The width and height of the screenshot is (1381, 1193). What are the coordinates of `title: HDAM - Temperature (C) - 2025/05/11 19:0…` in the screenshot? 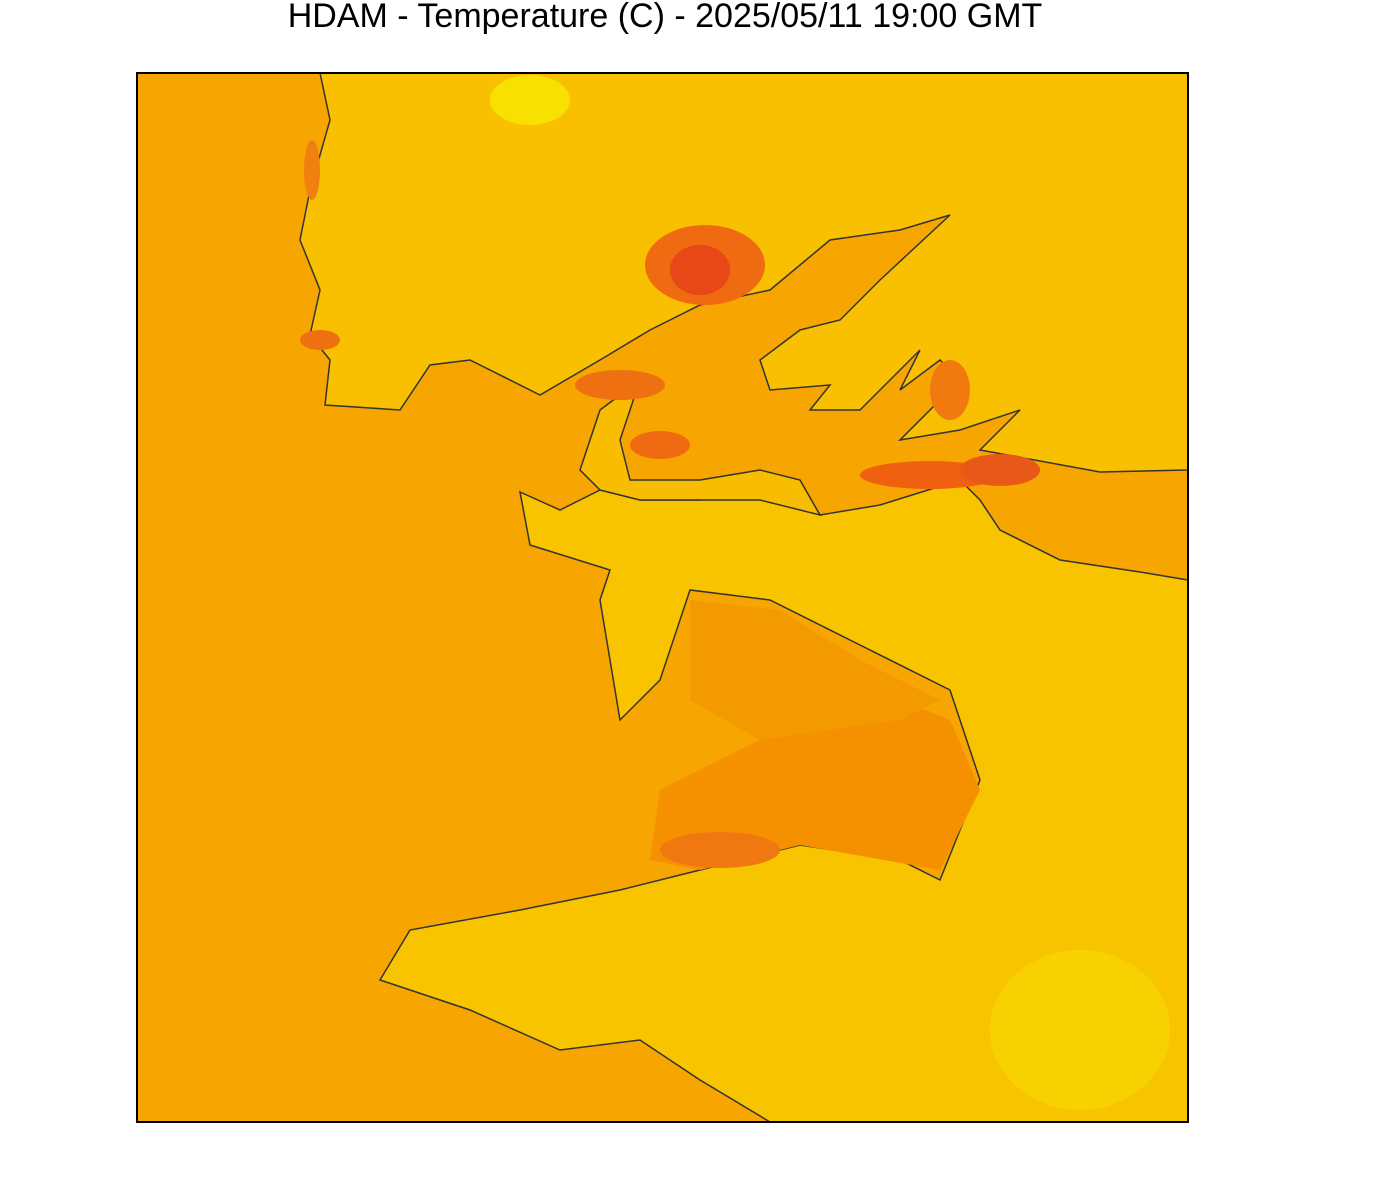 It's located at (665, 17).